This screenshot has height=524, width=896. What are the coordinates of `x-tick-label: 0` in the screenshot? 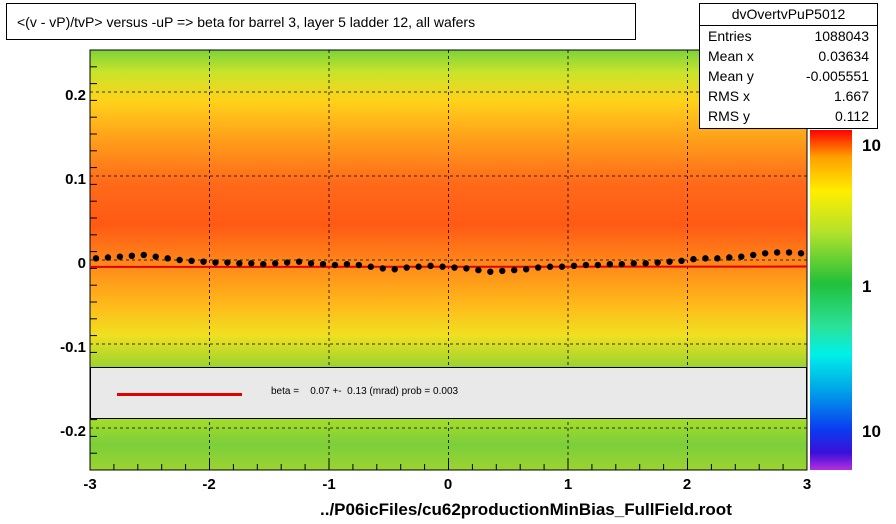 It's located at (448, 484).